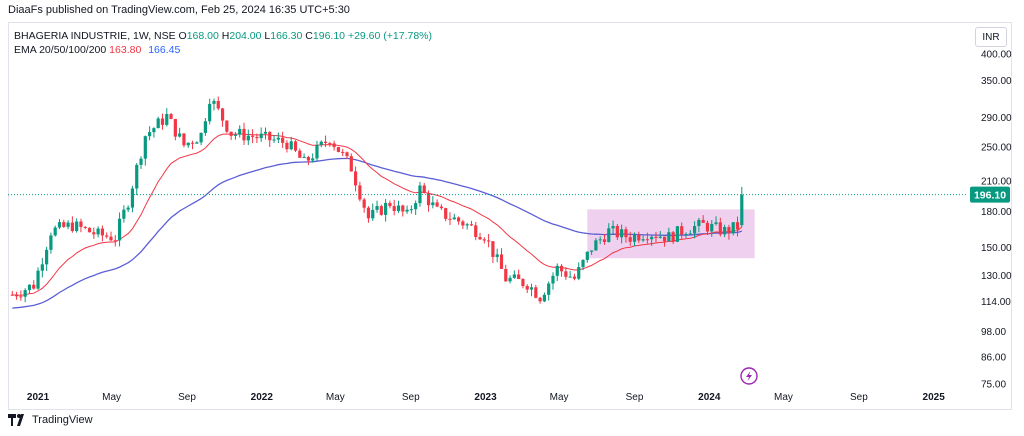 The height and width of the screenshot is (436, 1024). I want to click on low-label: L, so click(267, 36).